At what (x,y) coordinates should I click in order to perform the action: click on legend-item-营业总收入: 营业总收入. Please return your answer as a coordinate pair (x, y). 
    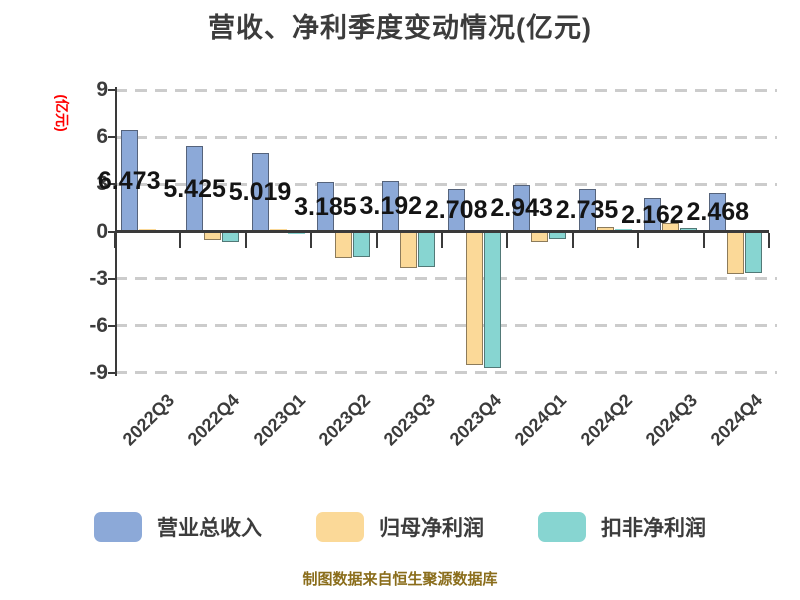
    Looking at the image, I should click on (178, 527).